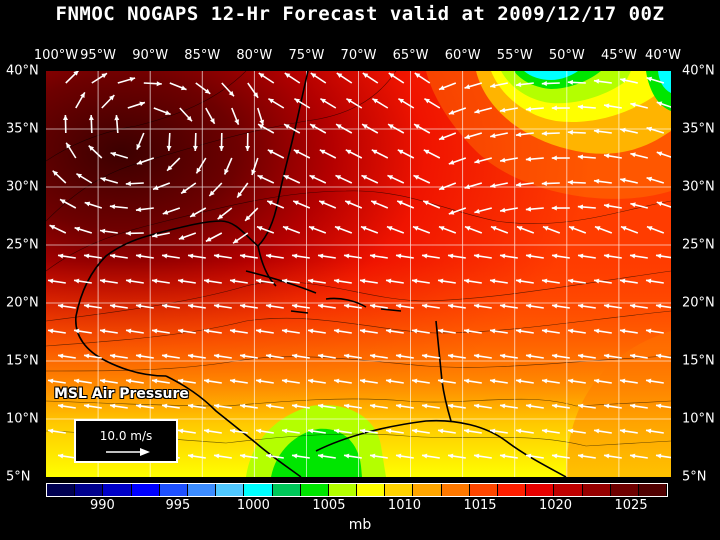 This screenshot has height=540, width=720. What do you see at coordinates (22, 419) in the screenshot?
I see `lat-label: 10°N` at bounding box center [22, 419].